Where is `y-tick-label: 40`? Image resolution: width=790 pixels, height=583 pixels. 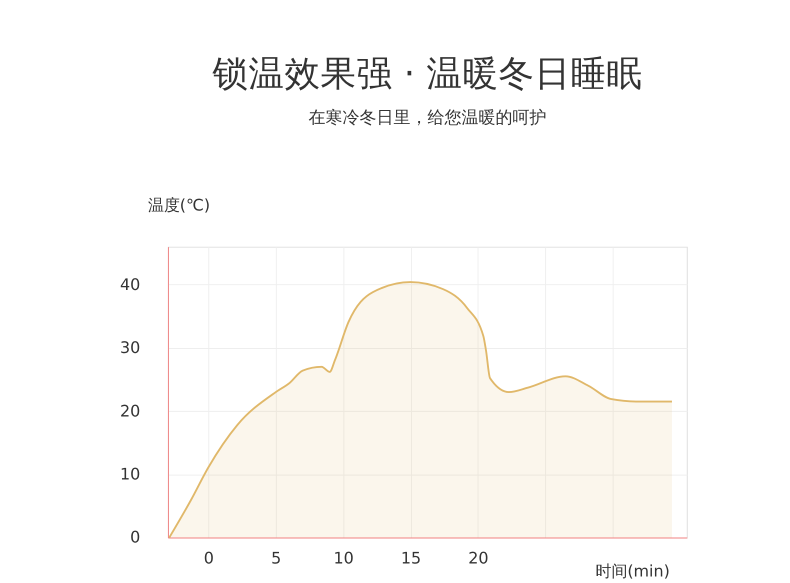
y-tick-label: 40 is located at coordinates (130, 284).